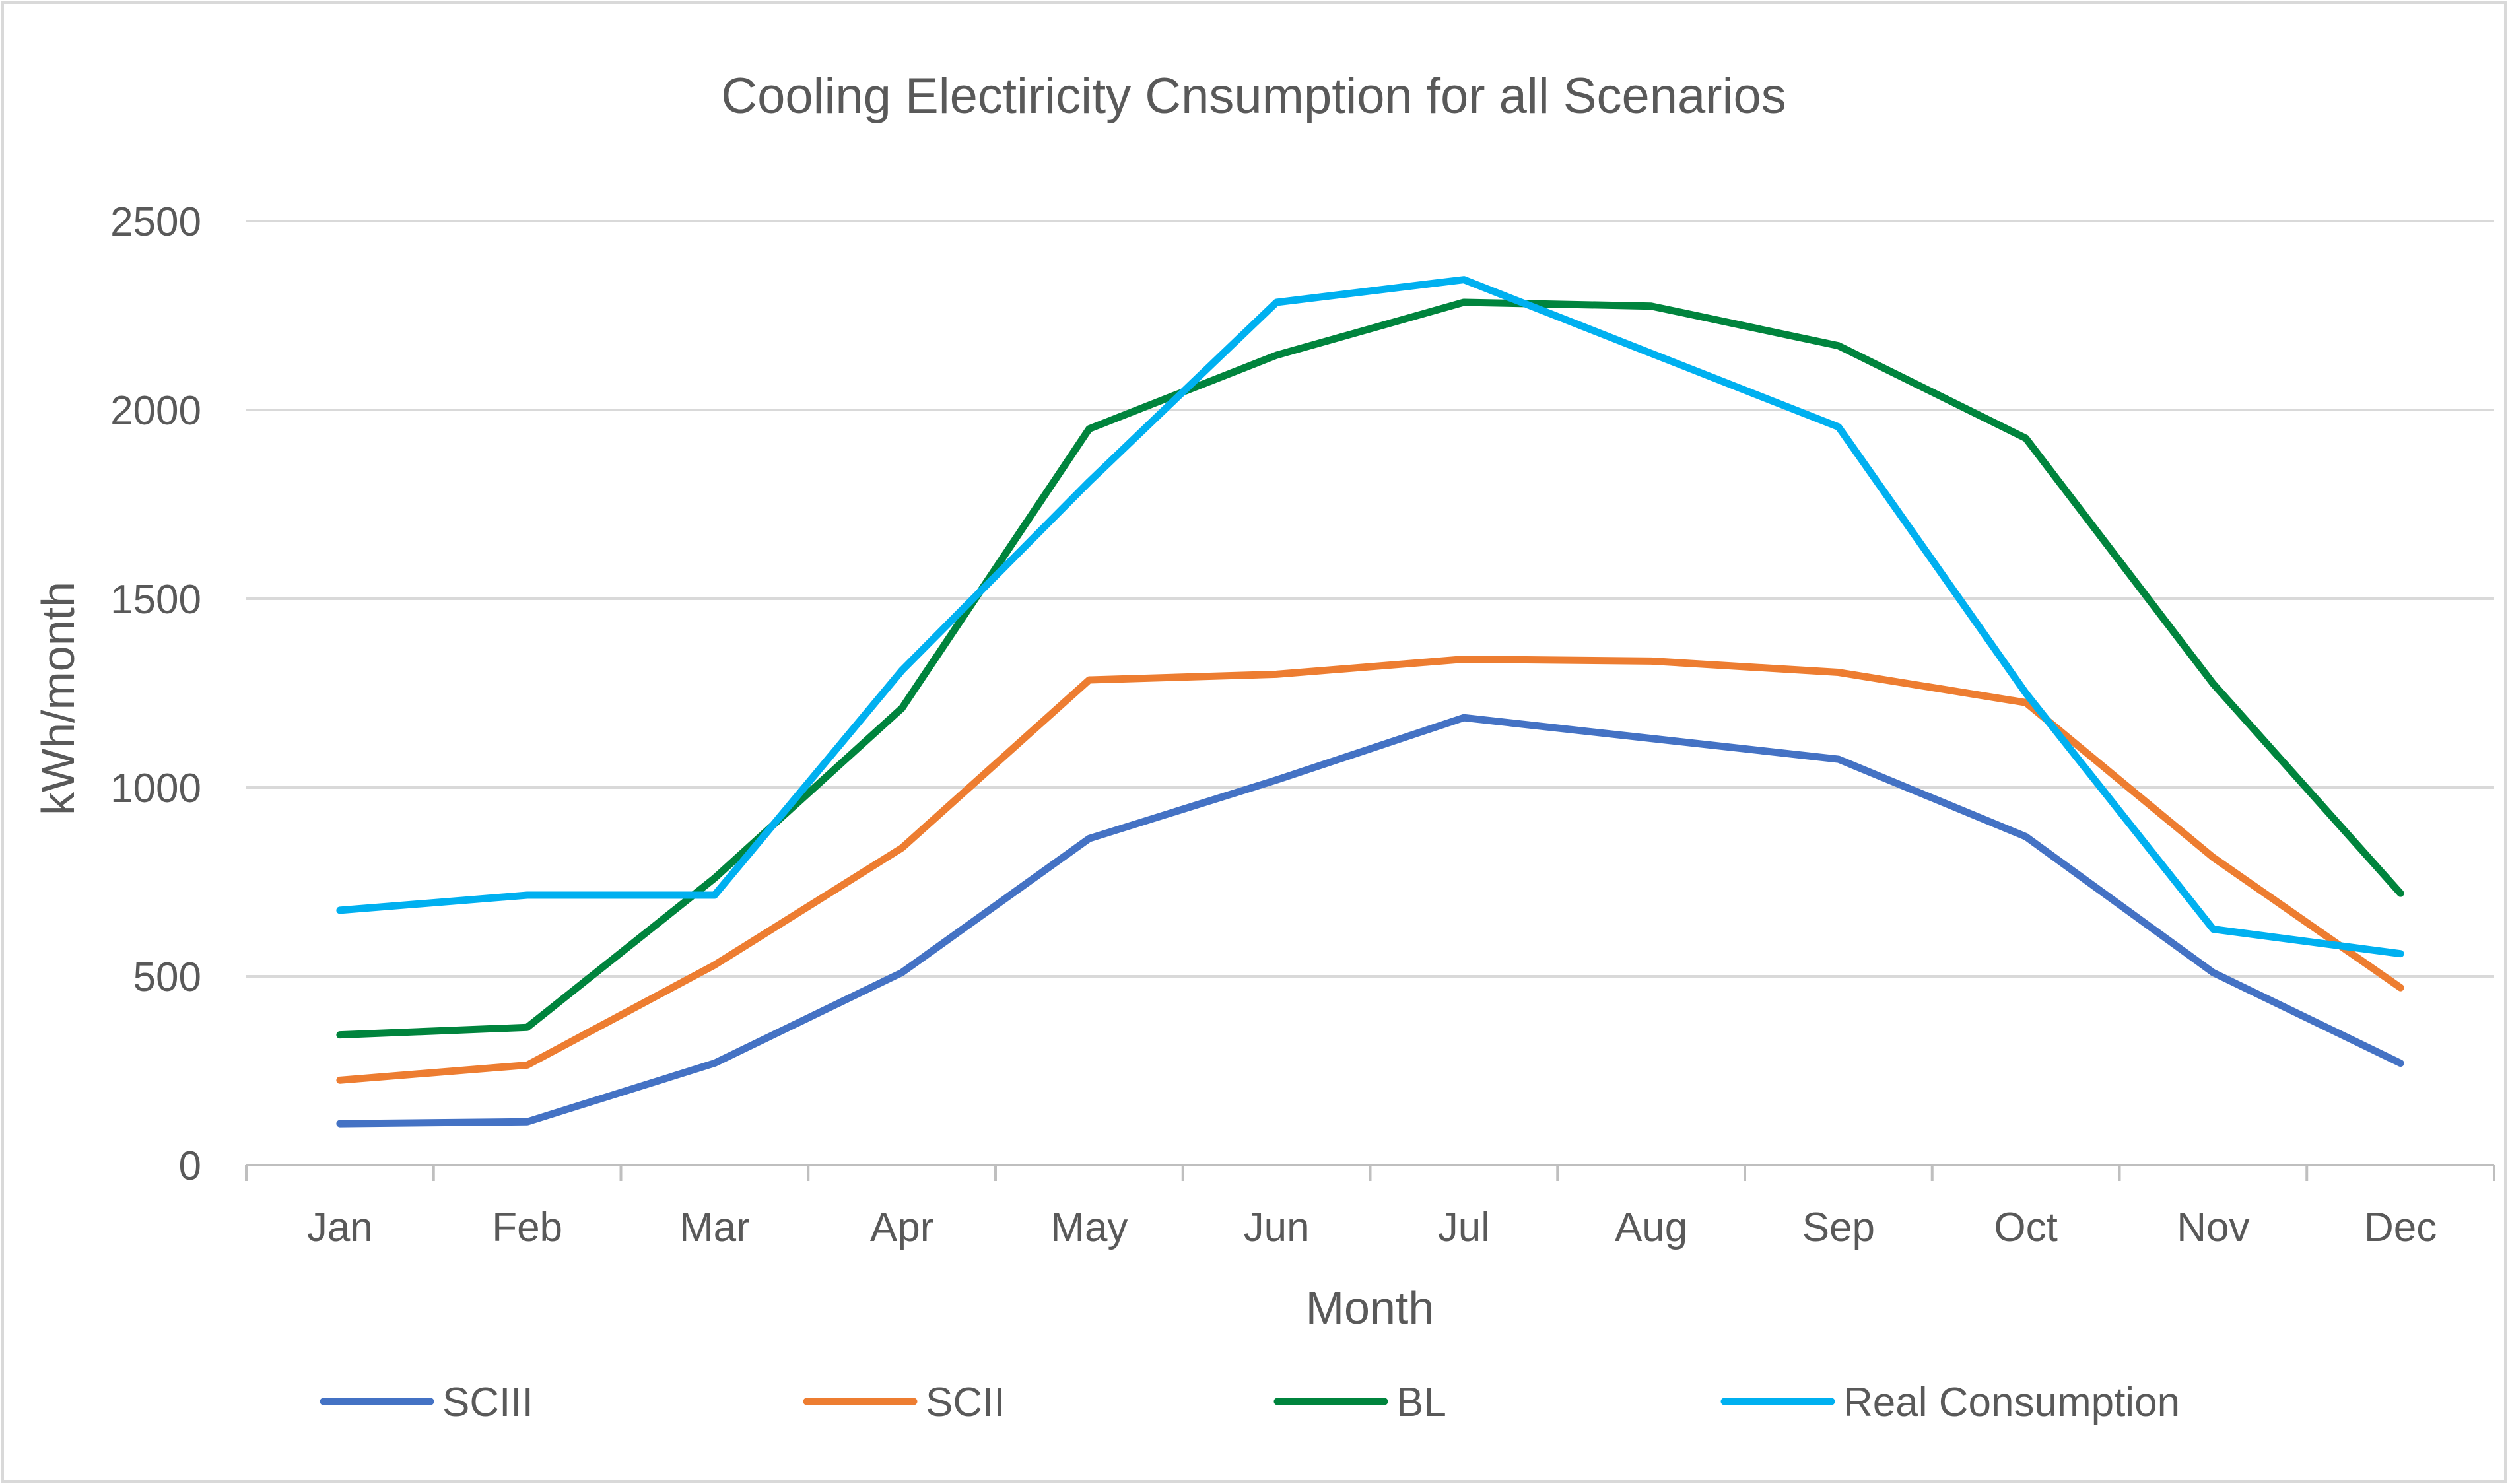 The height and width of the screenshot is (1484, 2508). Describe the element at coordinates (155, 694) in the screenshot. I see `y-axis-ticks: 0 500 1000 1500 2000 2500` at that location.